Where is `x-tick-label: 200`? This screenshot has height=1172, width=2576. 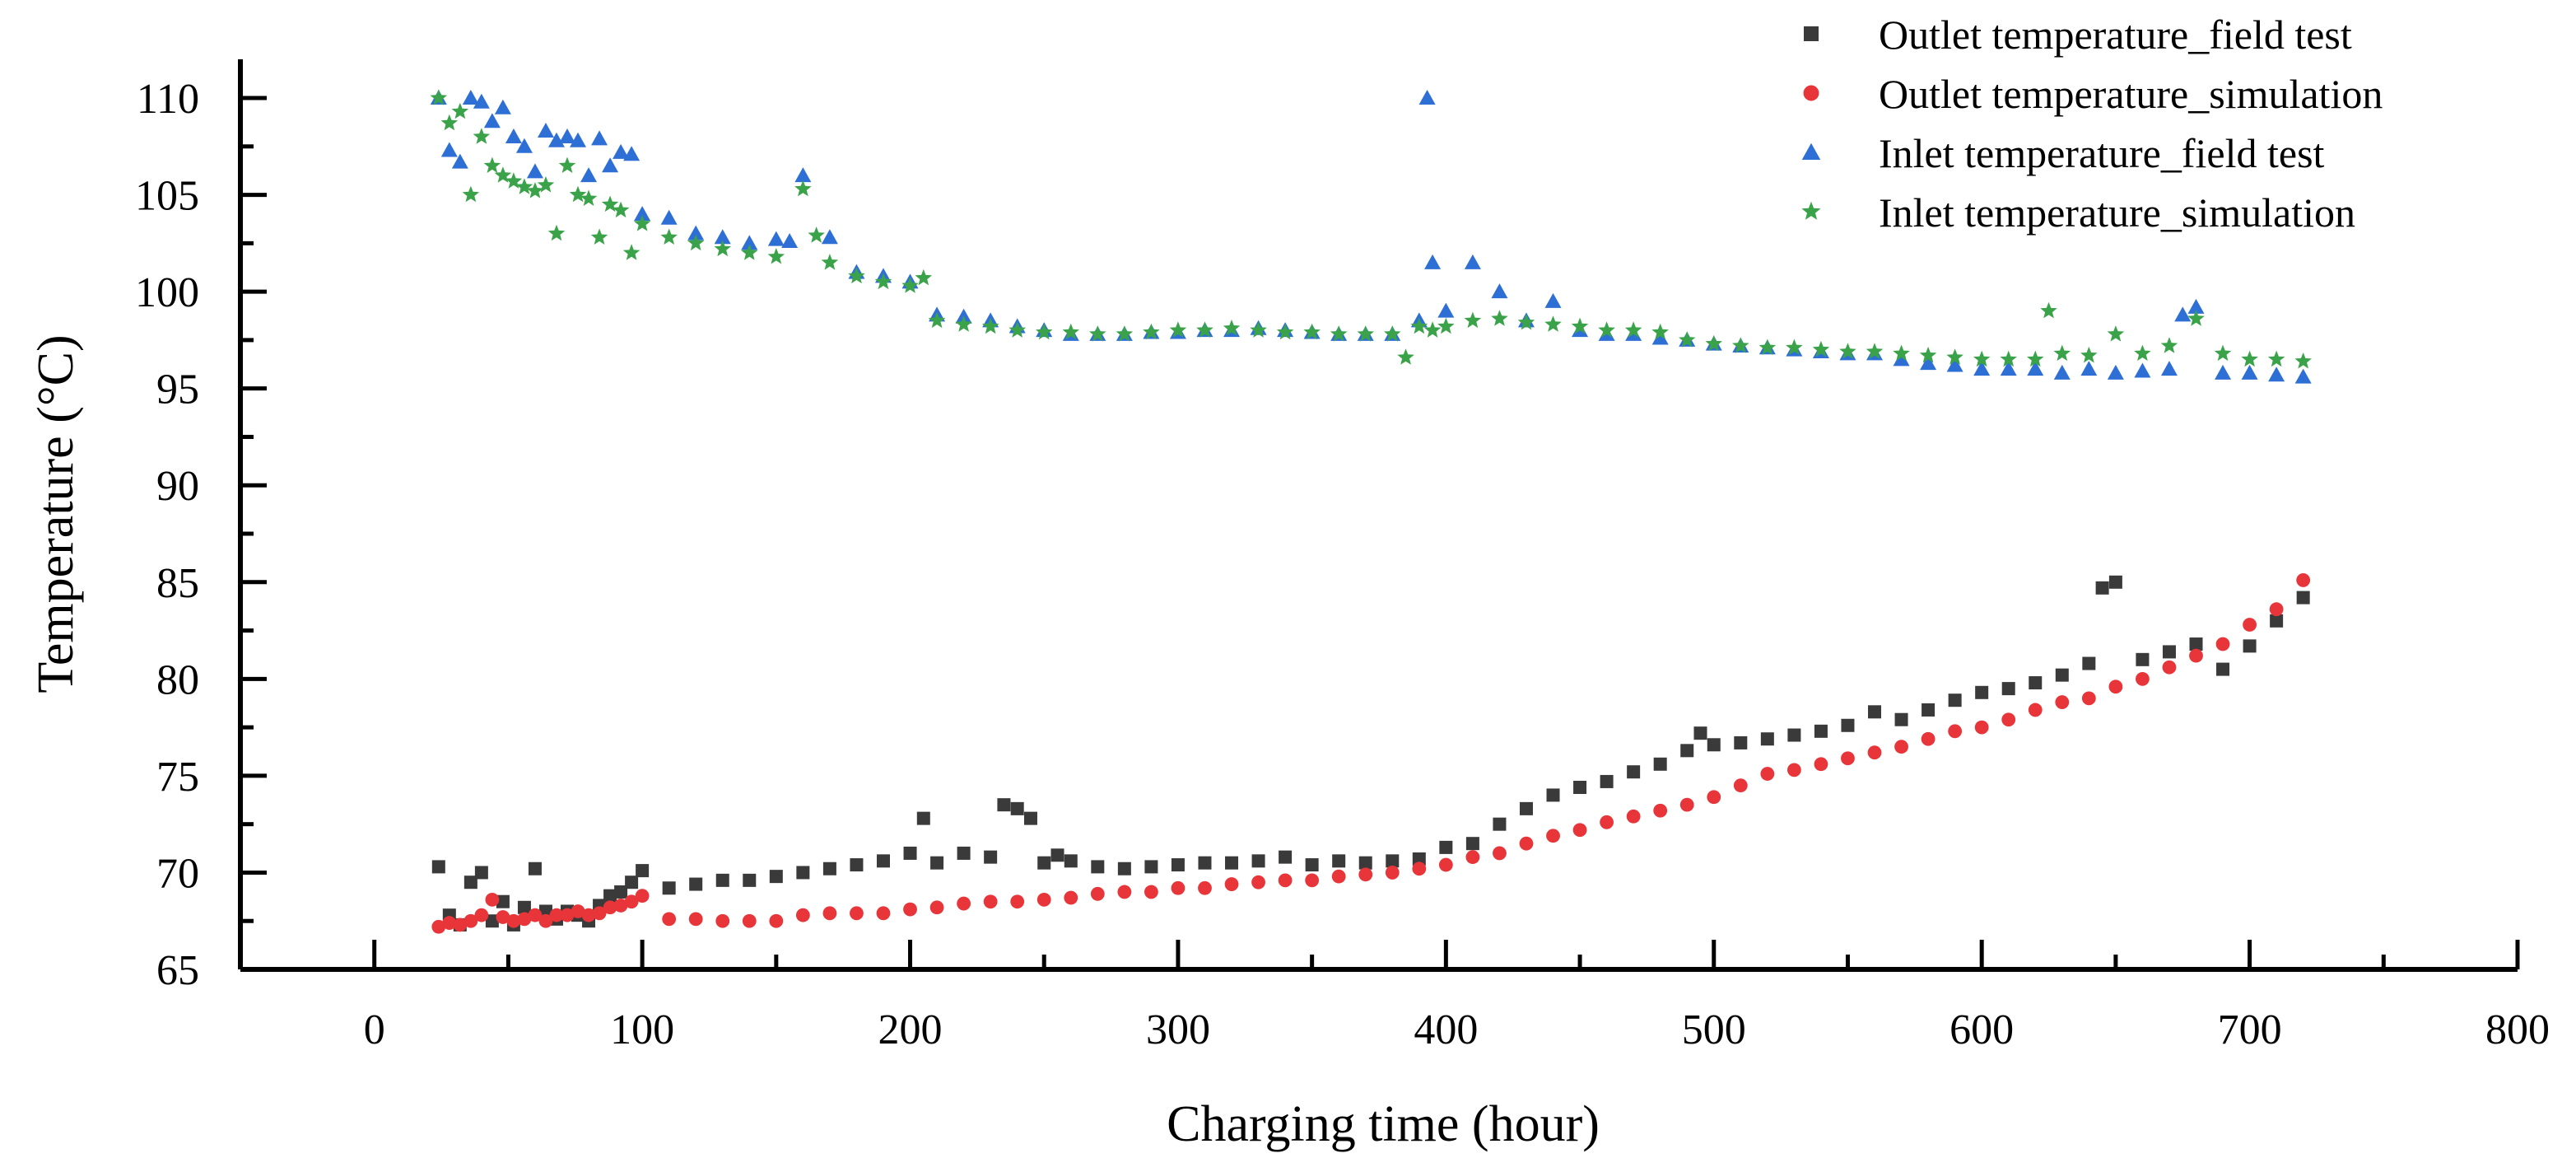
x-tick-label: 200 is located at coordinates (910, 1029).